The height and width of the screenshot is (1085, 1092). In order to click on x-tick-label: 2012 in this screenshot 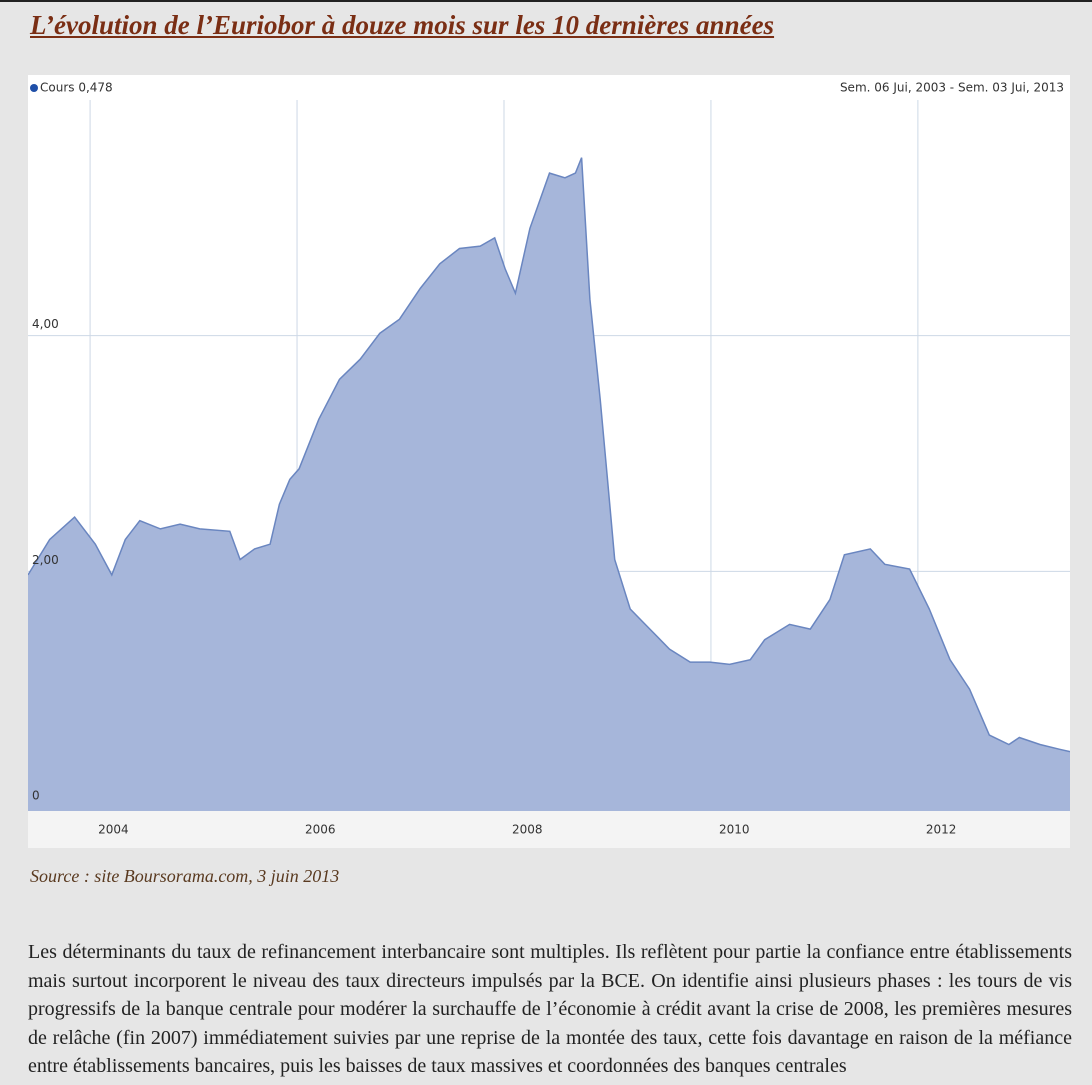, I will do `click(941, 830)`.